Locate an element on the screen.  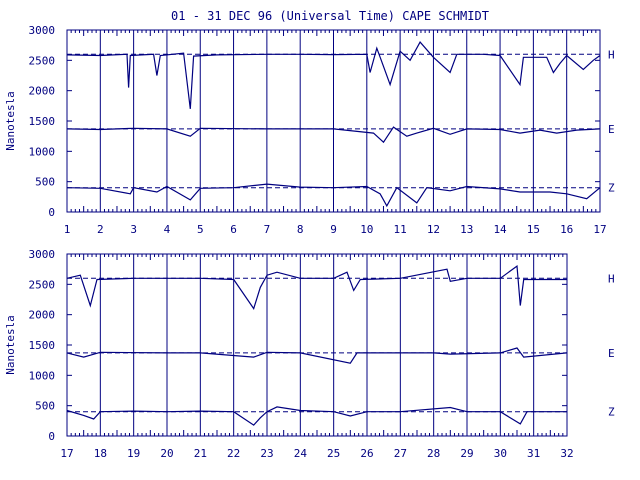
x-tick-label: 8 is located at coordinates (300, 229).